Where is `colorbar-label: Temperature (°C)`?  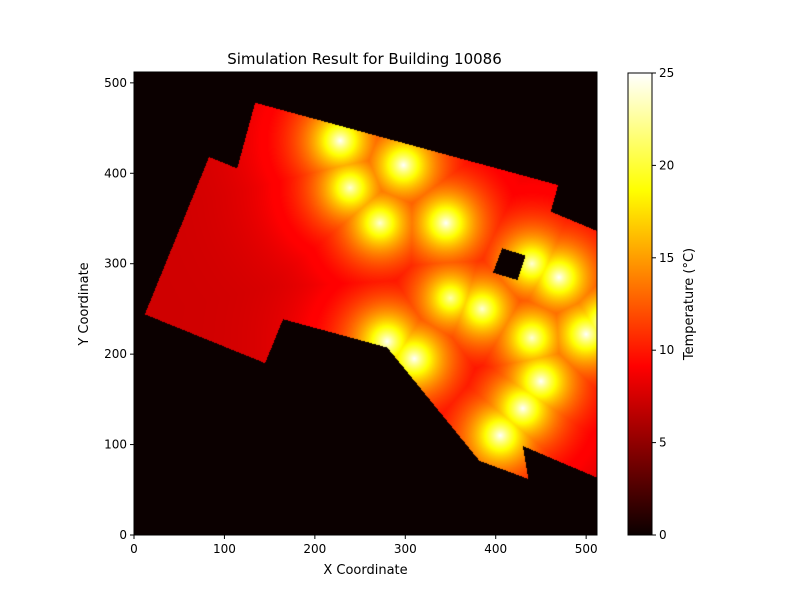 colorbar-label: Temperature (°C) is located at coordinates (689, 304).